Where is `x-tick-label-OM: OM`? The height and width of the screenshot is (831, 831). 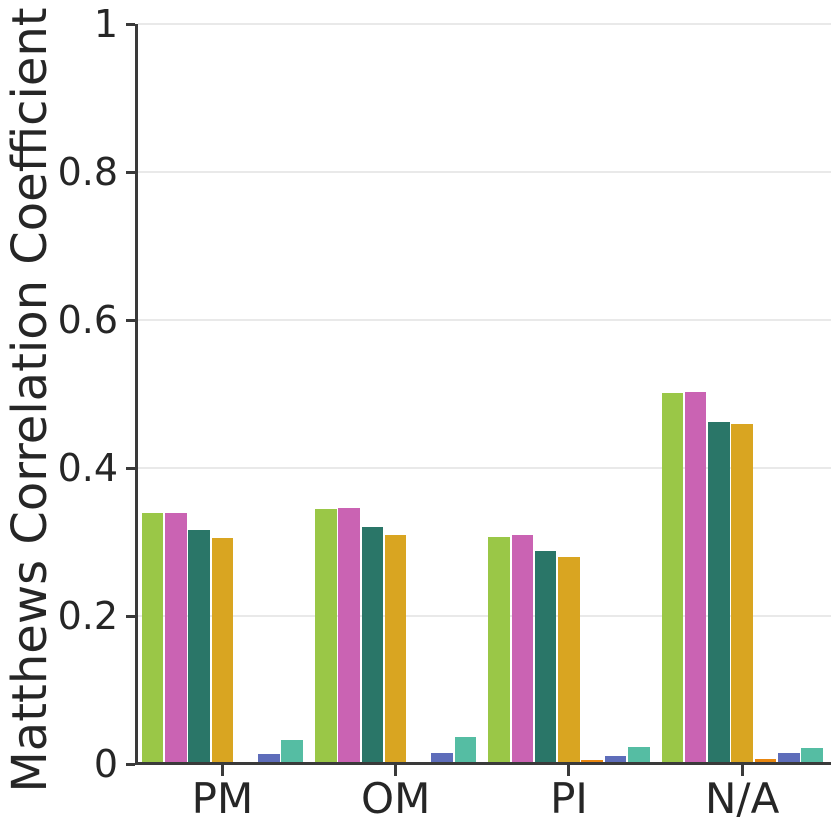
x-tick-label-OM: OM is located at coordinates (396, 798).